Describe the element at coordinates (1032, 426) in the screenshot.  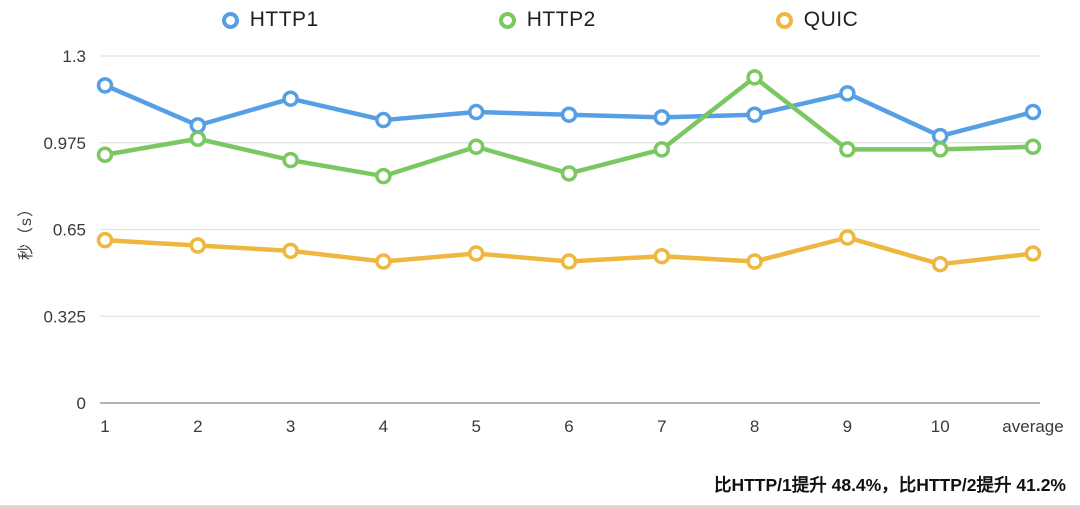
I see `x-tick-label: average` at that location.